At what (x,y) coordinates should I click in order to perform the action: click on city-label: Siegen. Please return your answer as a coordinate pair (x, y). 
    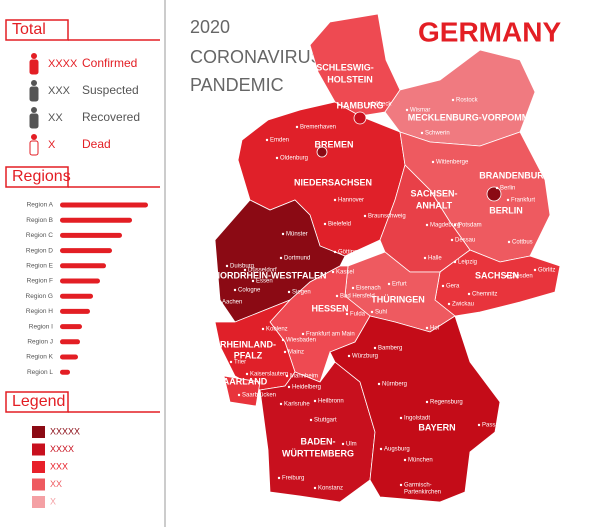
    Looking at the image, I should click on (301, 293).